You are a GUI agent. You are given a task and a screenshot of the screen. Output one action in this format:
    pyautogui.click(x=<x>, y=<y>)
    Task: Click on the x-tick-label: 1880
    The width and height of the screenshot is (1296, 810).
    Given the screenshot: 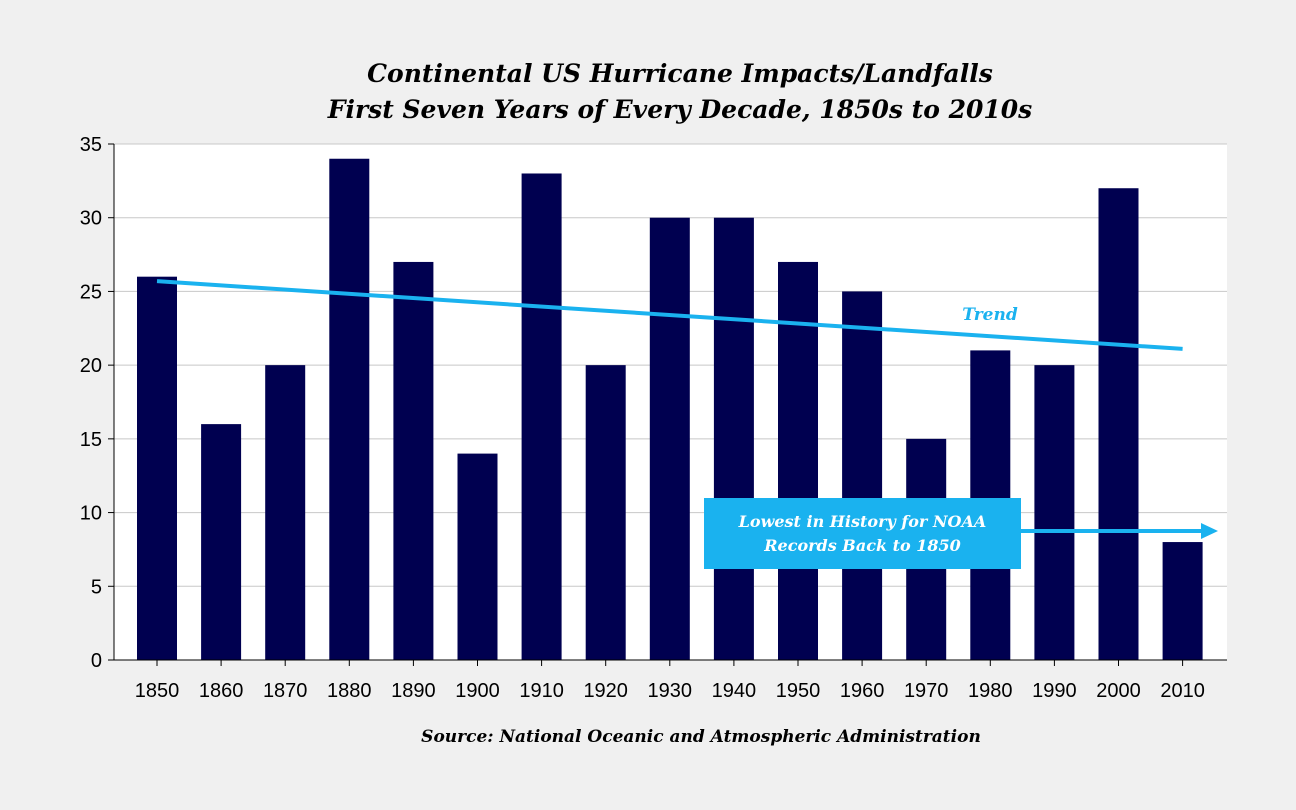 What is the action you would take?
    pyautogui.click(x=349, y=691)
    